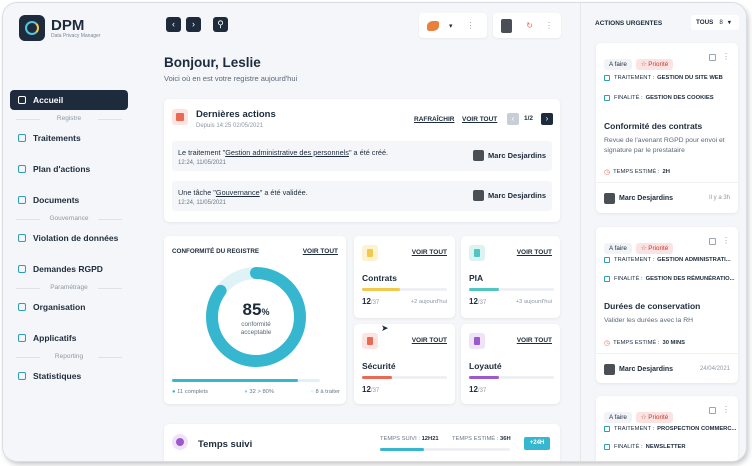  Describe the element at coordinates (22, 307) in the screenshot. I see `folder-icon` at that location.